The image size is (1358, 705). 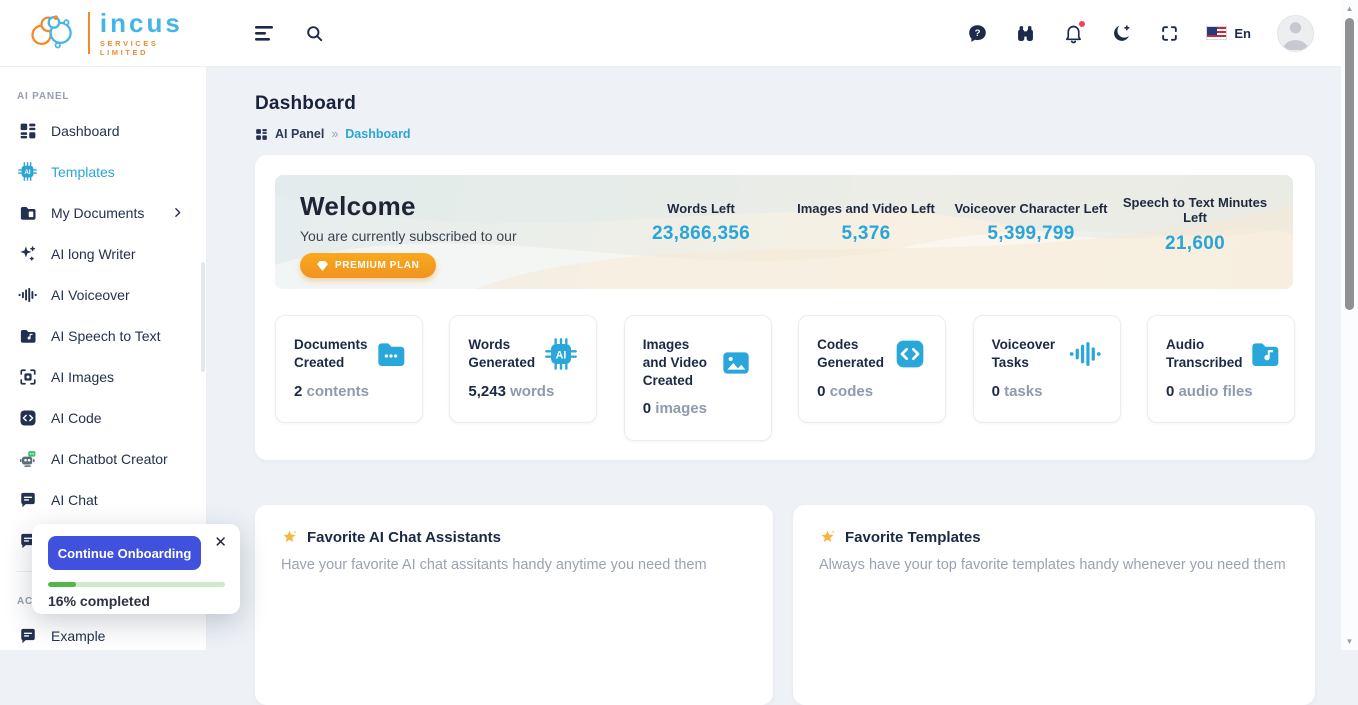 What do you see at coordinates (338, 391) in the screenshot?
I see `stat-card-unit: contents` at bounding box center [338, 391].